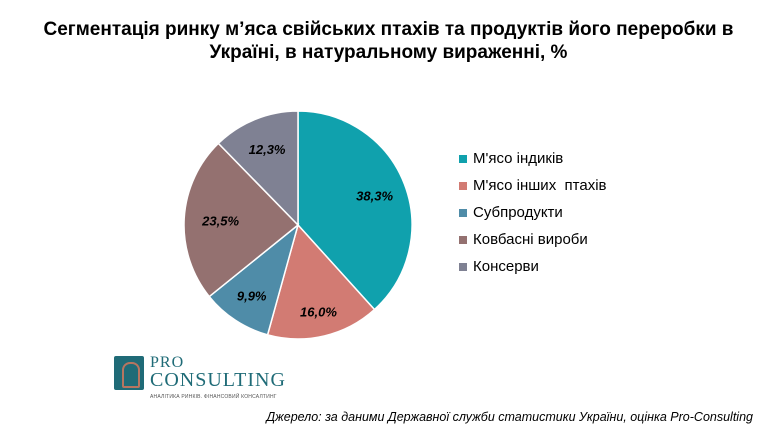 The width and height of the screenshot is (777, 435). Describe the element at coordinates (506, 266) in the screenshot. I see `legend-label-4: Консерви` at that location.